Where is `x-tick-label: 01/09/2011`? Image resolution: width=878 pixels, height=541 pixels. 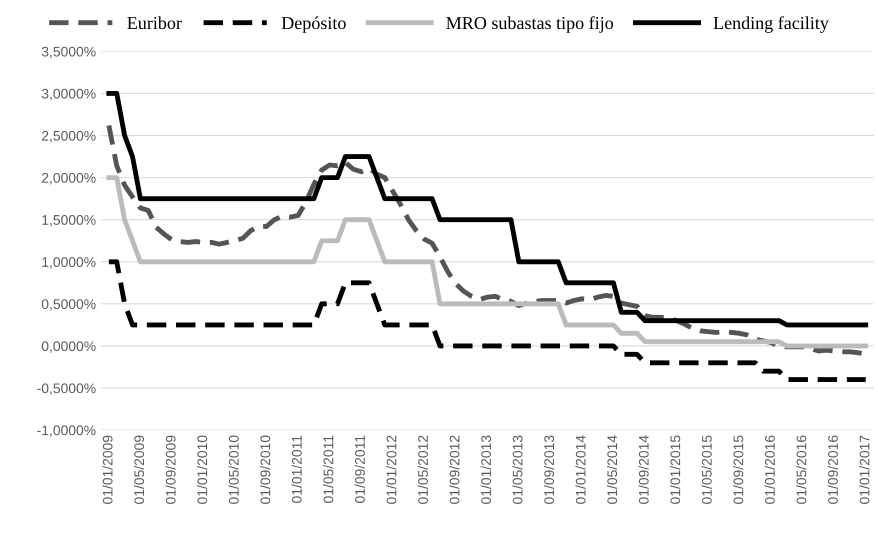 x-tick-label: 01/09/2011 is located at coordinates (359, 469).